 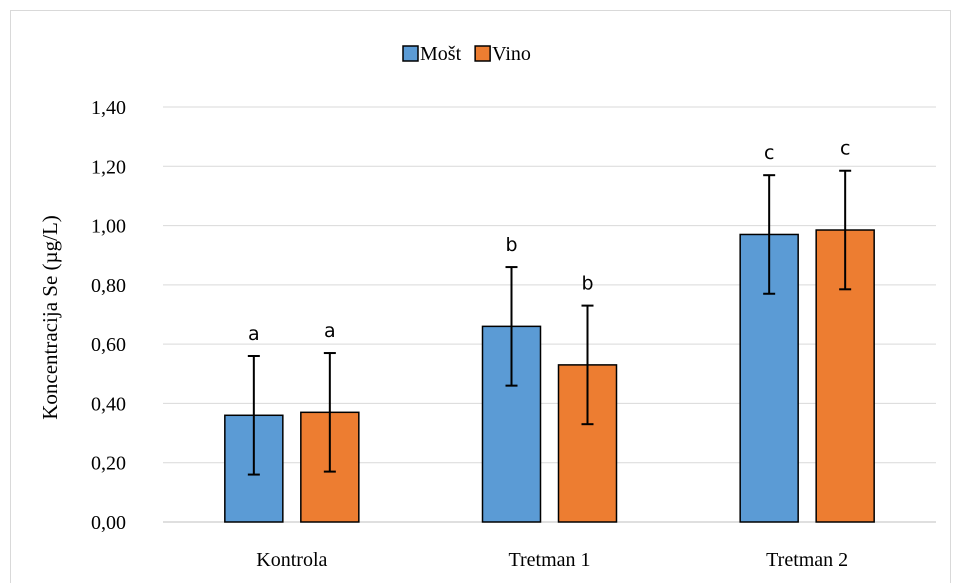 I want to click on y-tick-label: 1,00, so click(x=108, y=227).